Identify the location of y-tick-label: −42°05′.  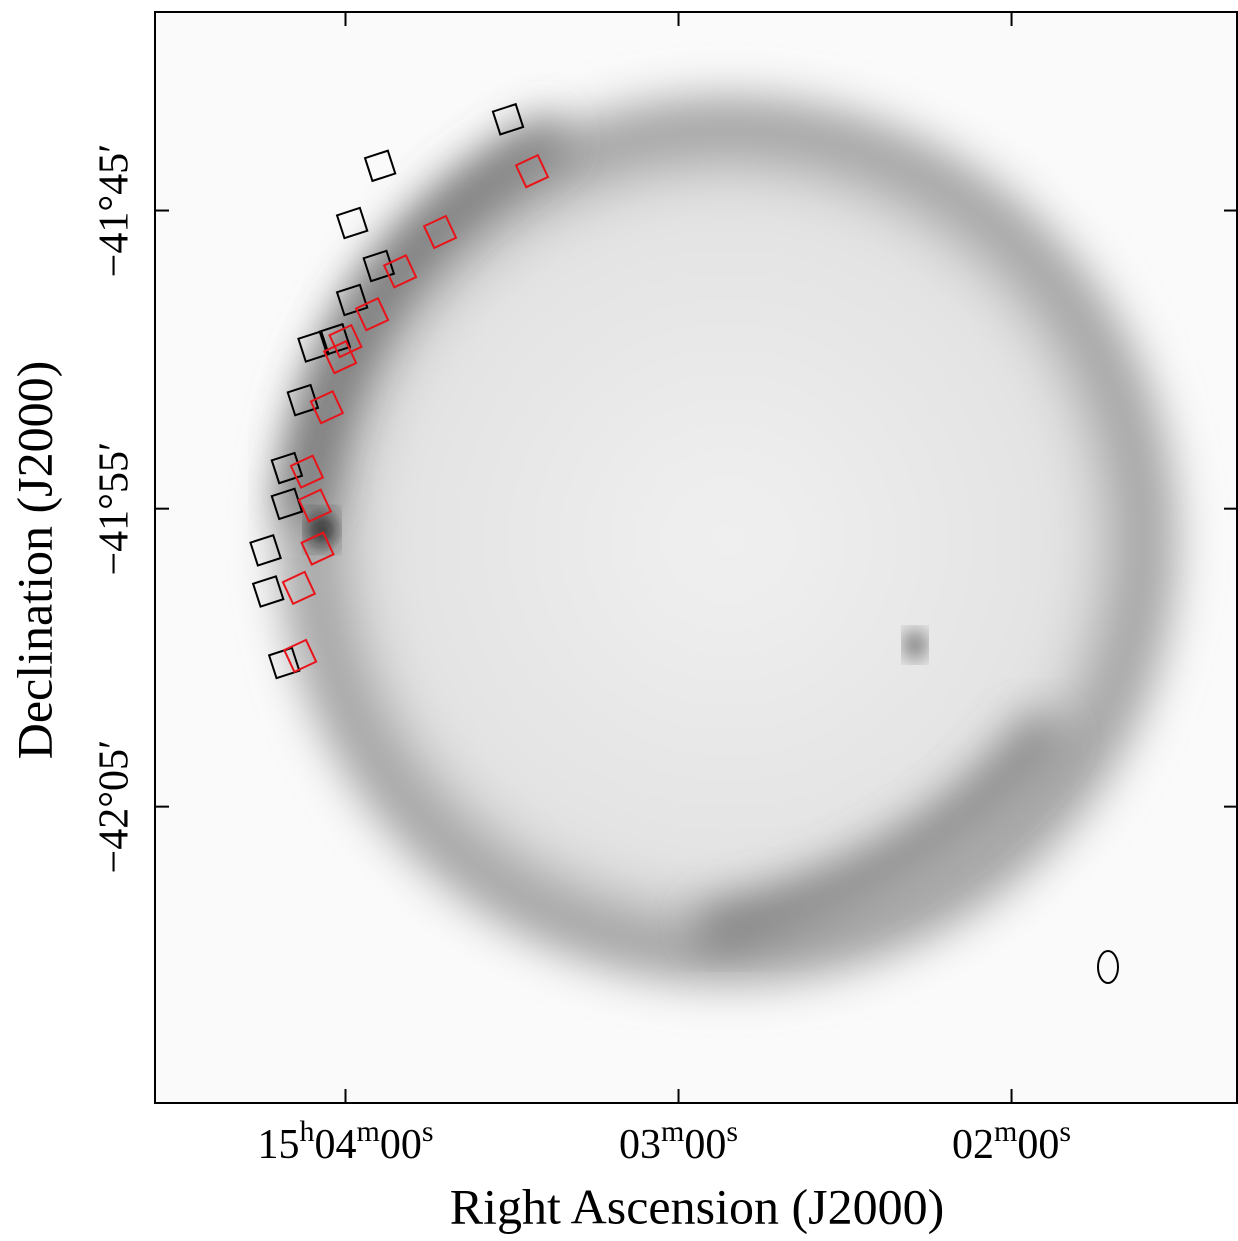
(115, 807).